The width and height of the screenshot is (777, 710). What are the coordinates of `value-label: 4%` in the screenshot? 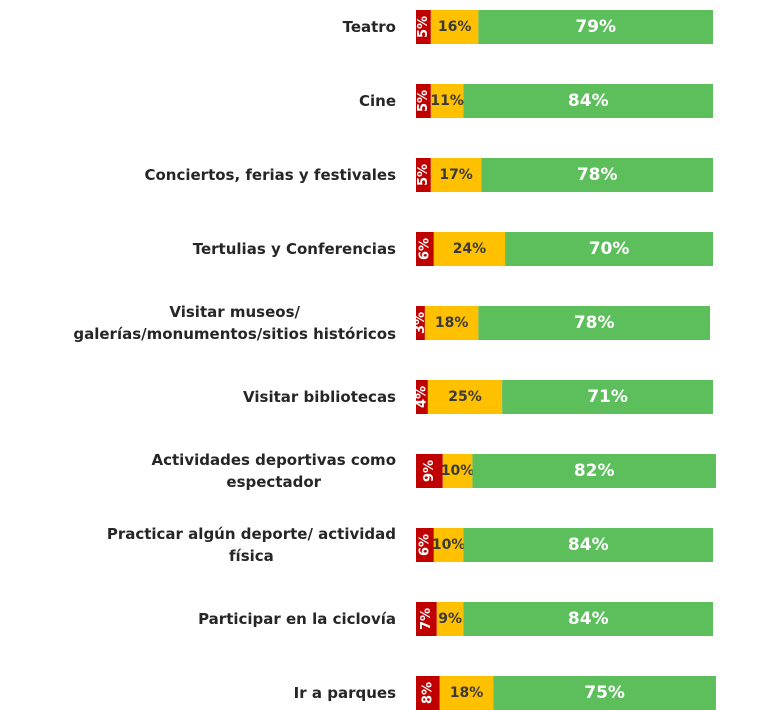 It's located at (421, 397).